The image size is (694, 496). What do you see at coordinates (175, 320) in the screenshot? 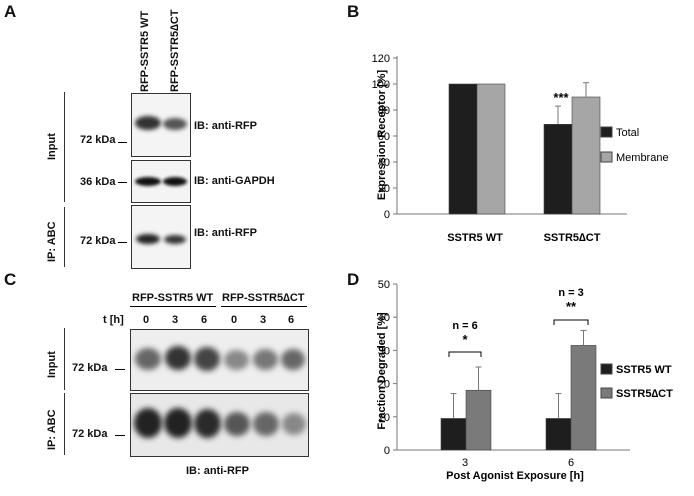
I see `time-1: 3` at bounding box center [175, 320].